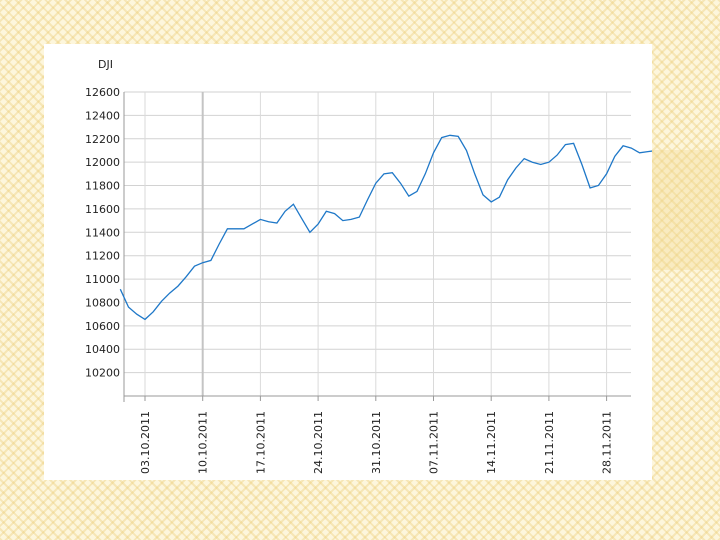 Image resolution: width=720 pixels, height=540 pixels. I want to click on y-tick-label: 10600, so click(102, 326).